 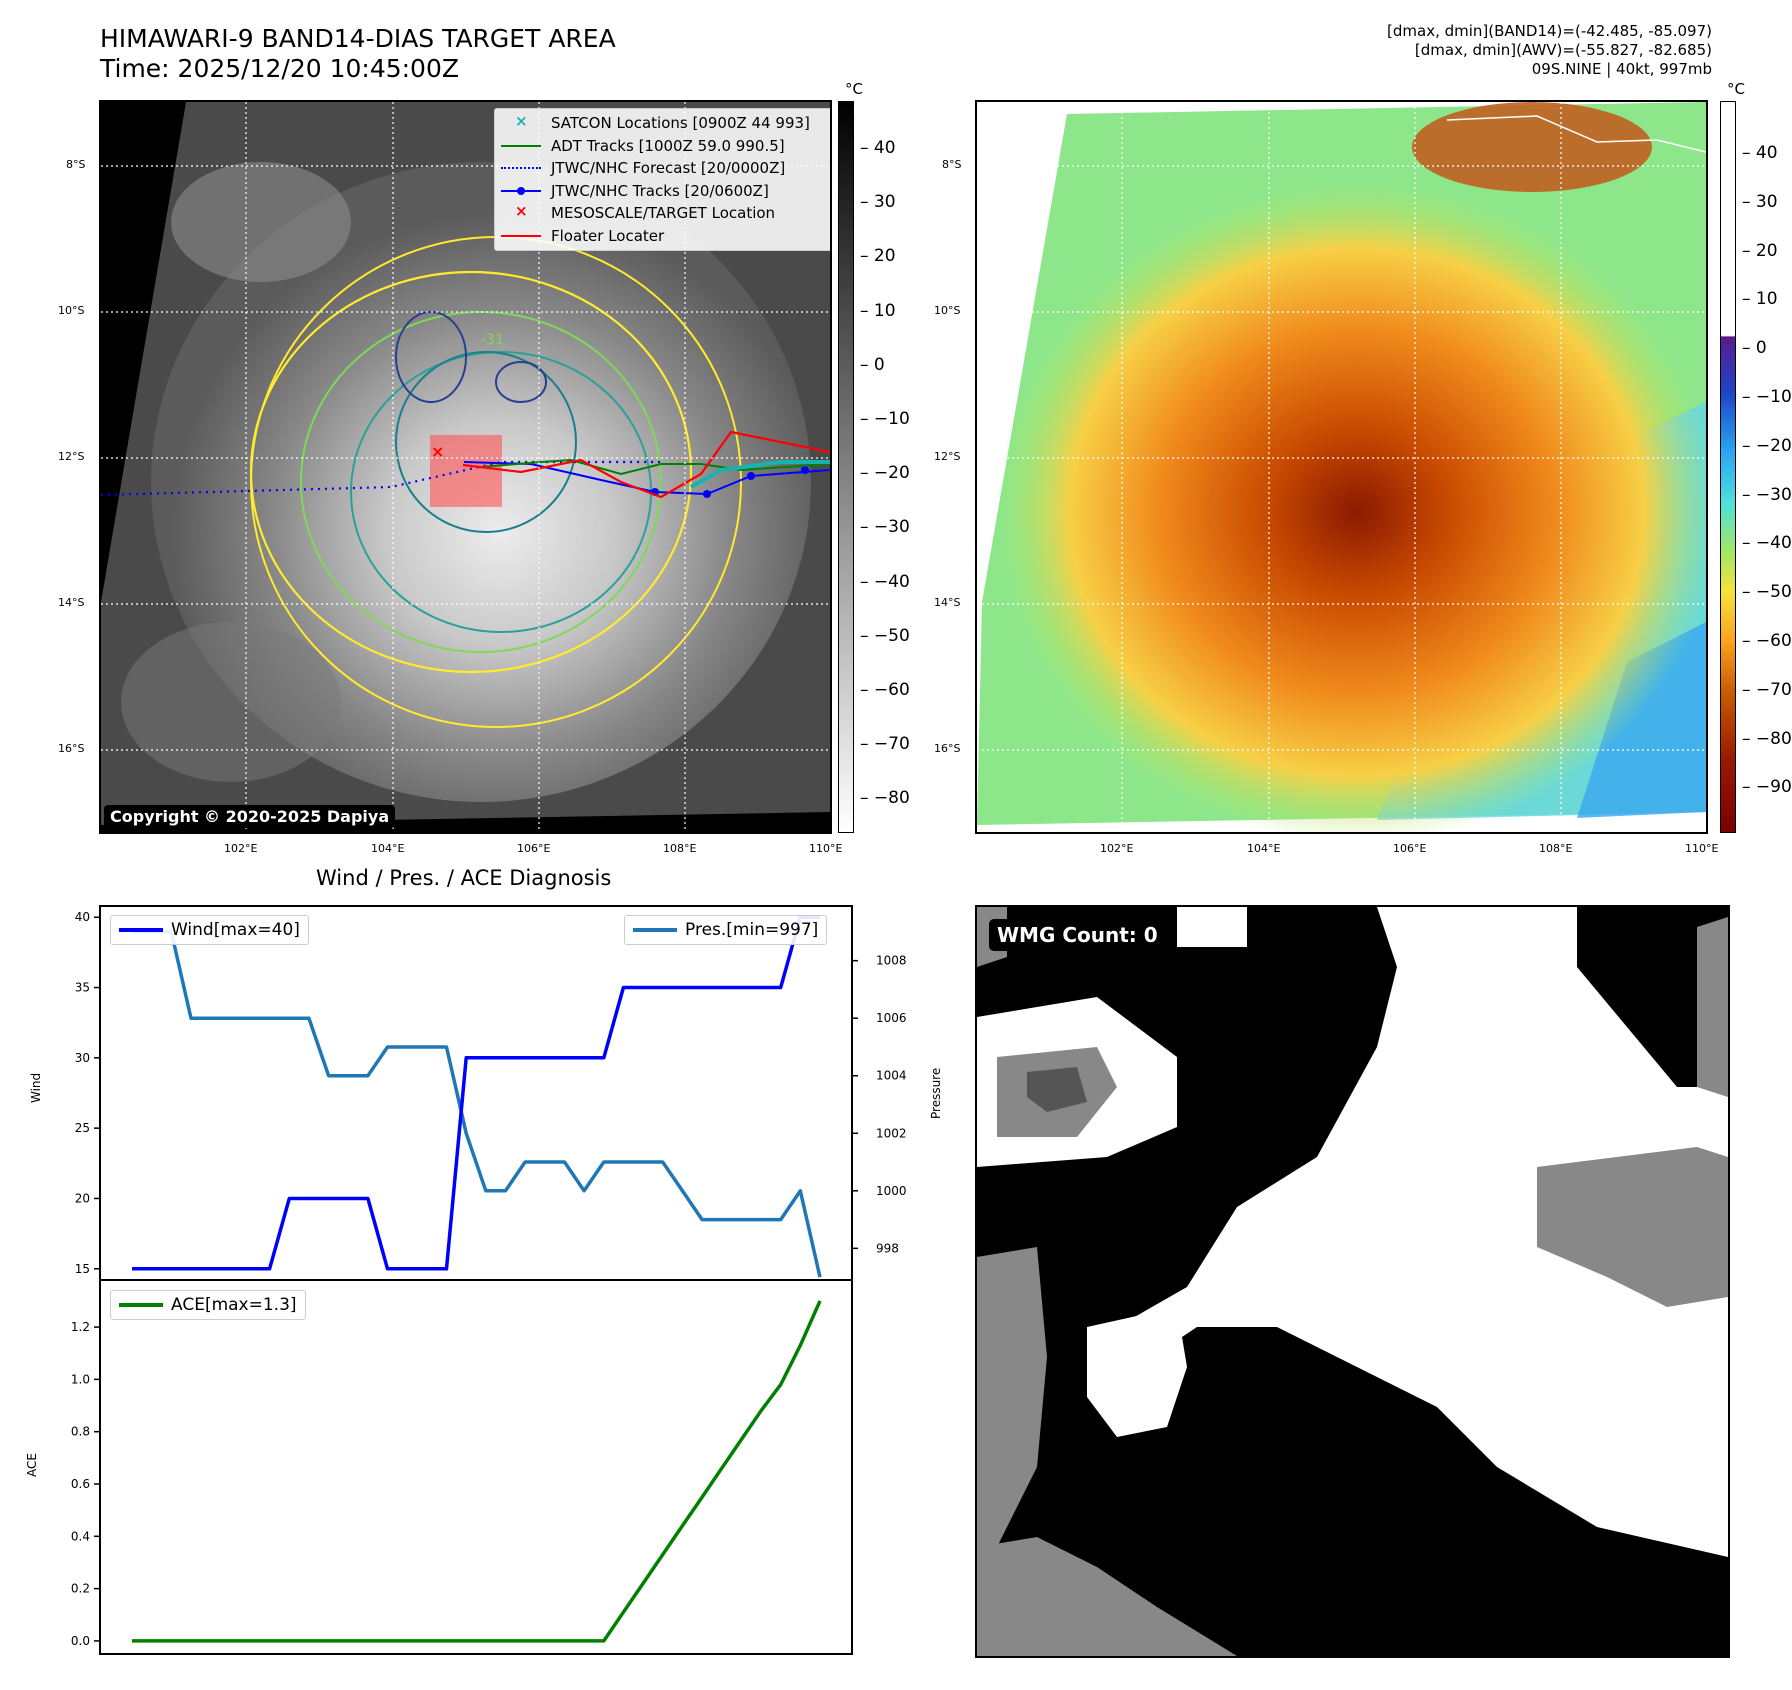 What do you see at coordinates (80, 1327) in the screenshot?
I see `ace-tick-label: 1.2` at bounding box center [80, 1327].